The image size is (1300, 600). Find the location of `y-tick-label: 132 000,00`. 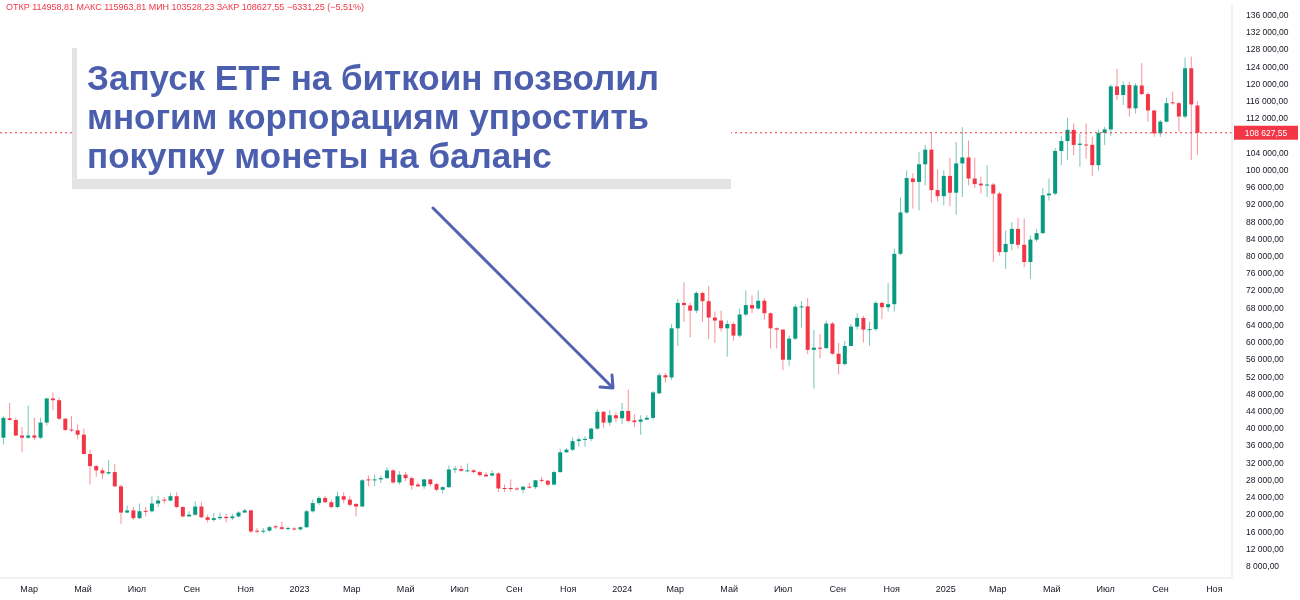

y-tick-label: 132 000,00 is located at coordinates (1267, 32).